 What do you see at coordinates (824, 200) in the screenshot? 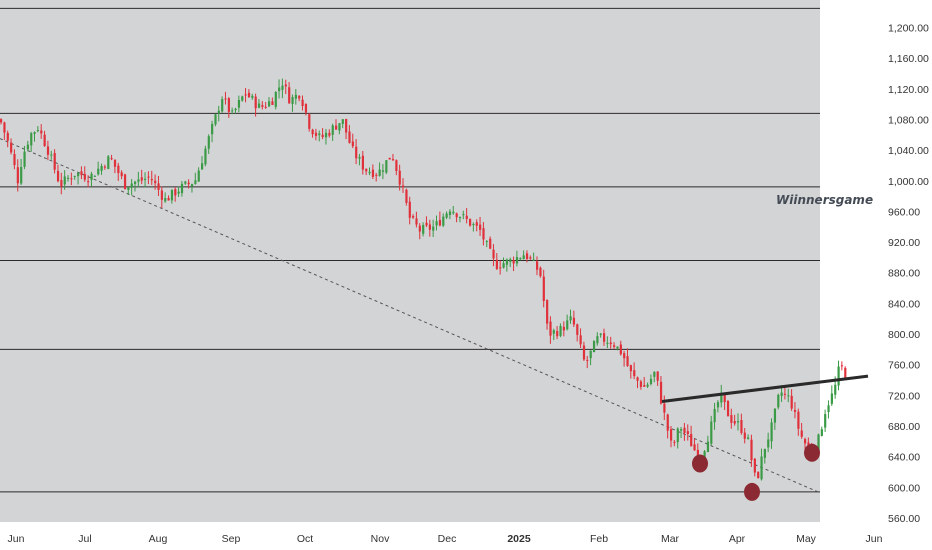
I see `watermark-text: Wiinnersgame` at bounding box center [824, 200].